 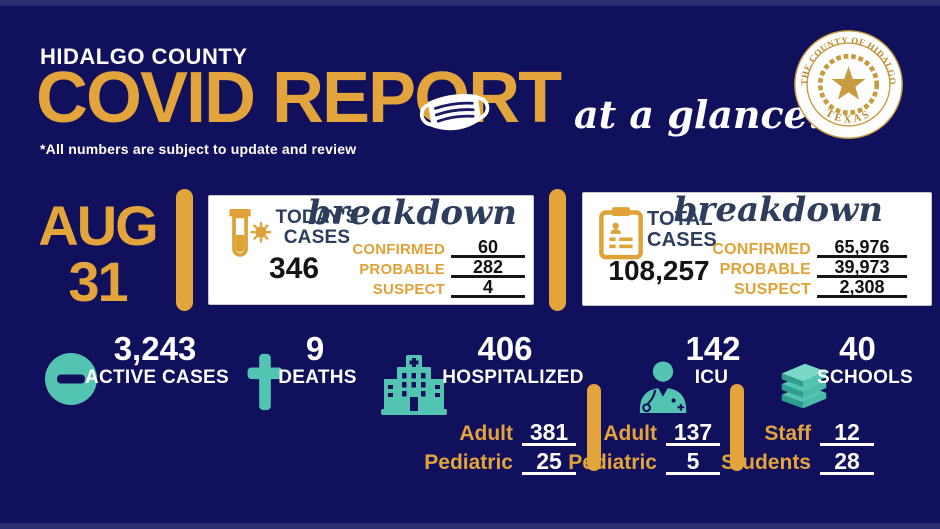 I want to click on bottom-edge-strip, so click(x=470, y=526).